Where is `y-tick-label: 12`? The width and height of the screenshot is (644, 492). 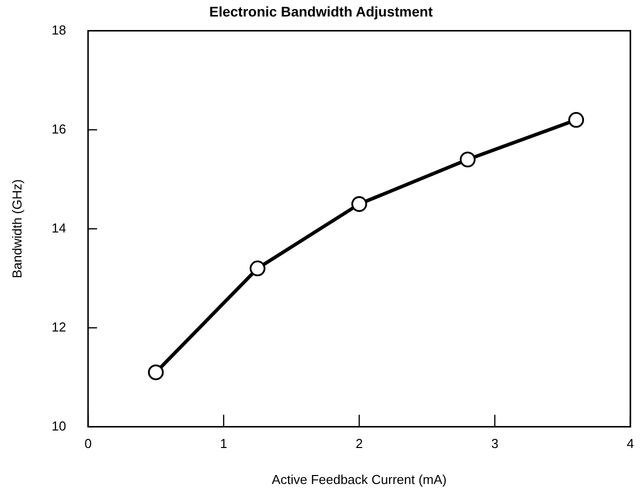
y-tick-label: 12 is located at coordinates (59, 326).